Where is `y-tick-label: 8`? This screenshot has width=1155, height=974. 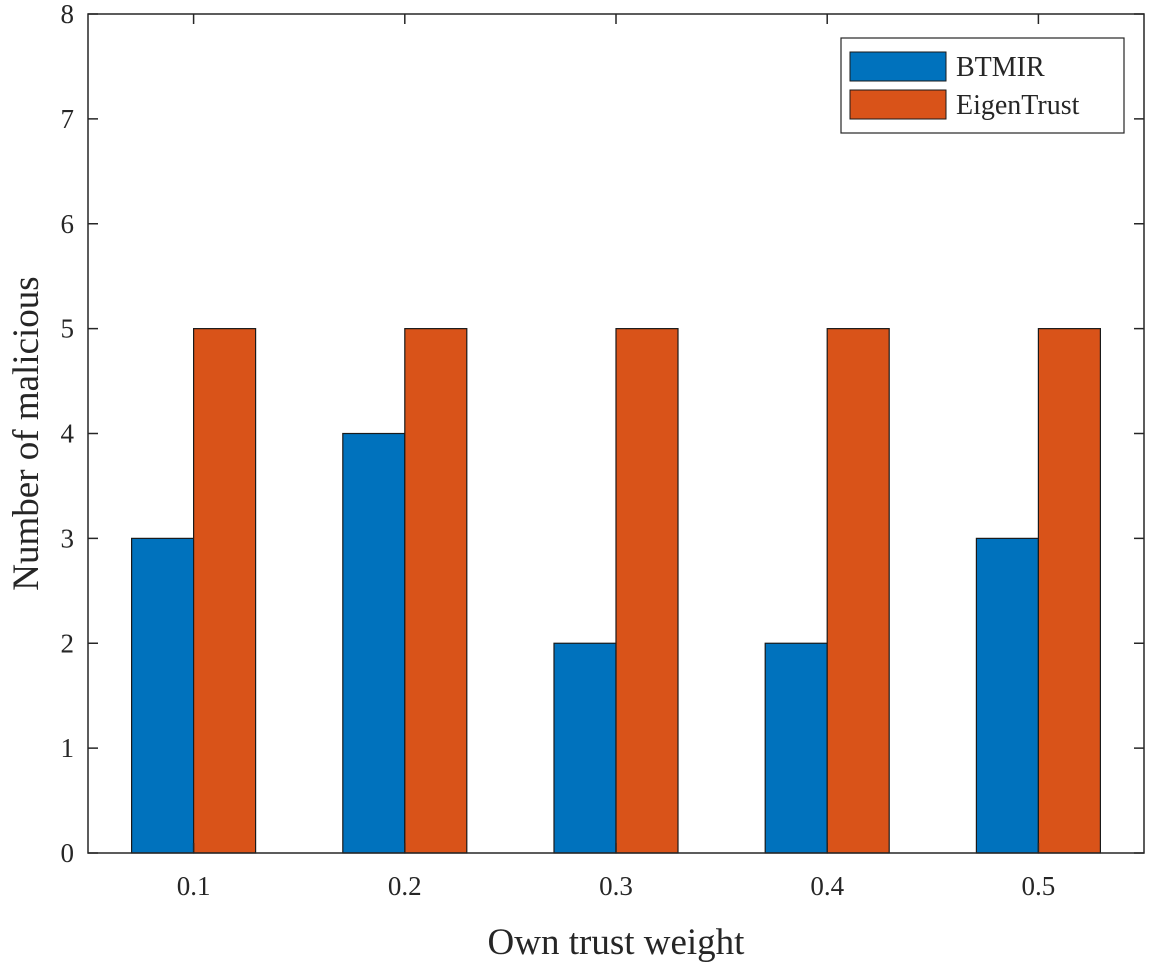
y-tick-label: 8 is located at coordinates (68, 14).